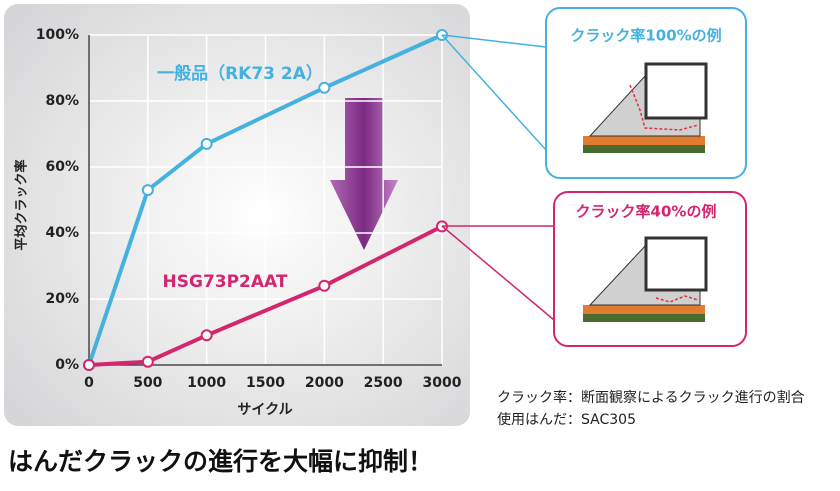 This screenshot has height=491, width=840. I want to click on series-label: 一般品（RK73 2A）, so click(240, 73).